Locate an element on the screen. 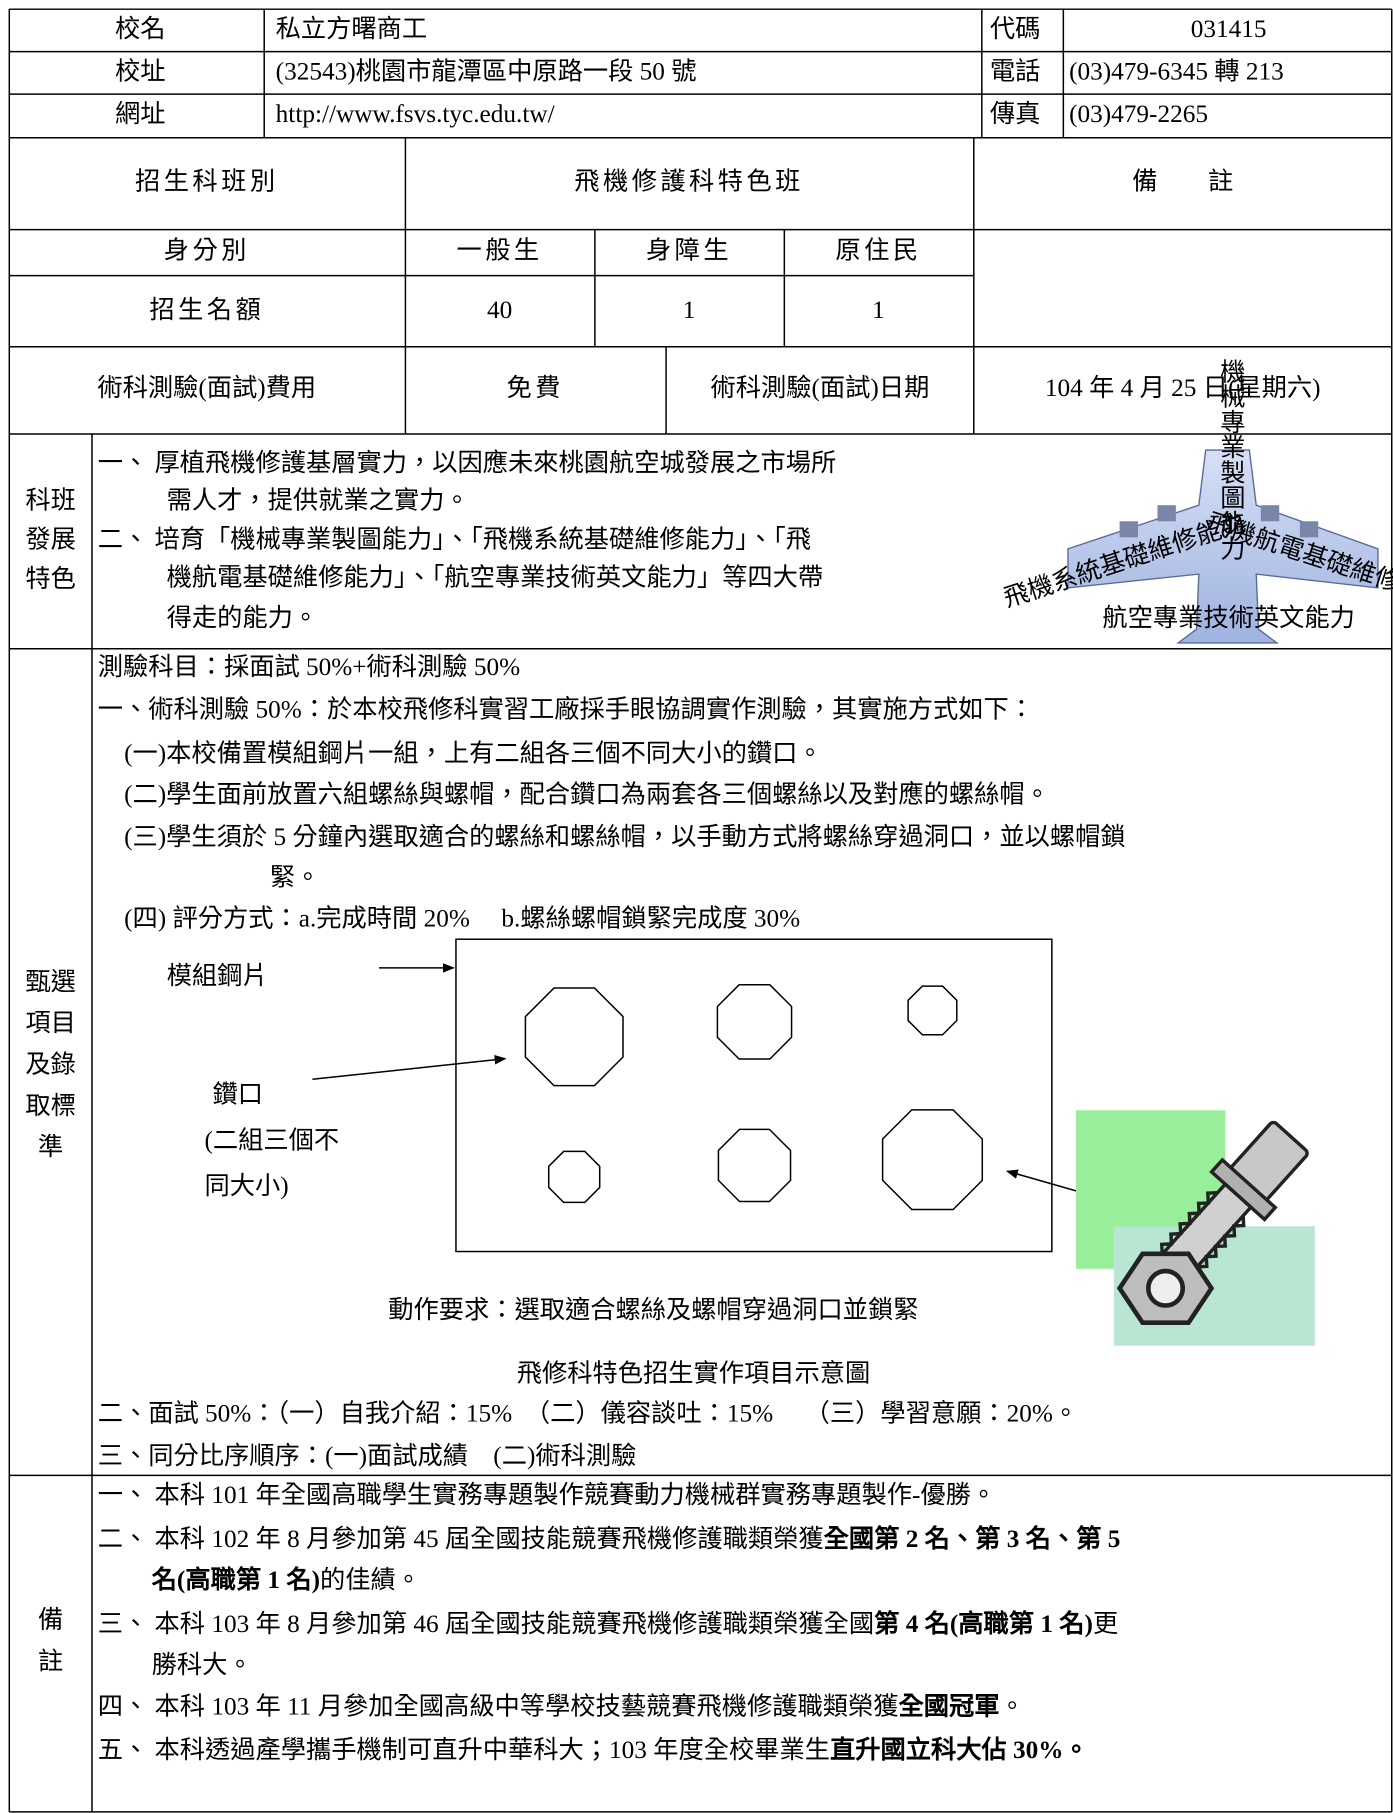 The image size is (1393, 1813). diagram-title: 飛修科特色招生實作項目示意圖 is located at coordinates (694, 1373).